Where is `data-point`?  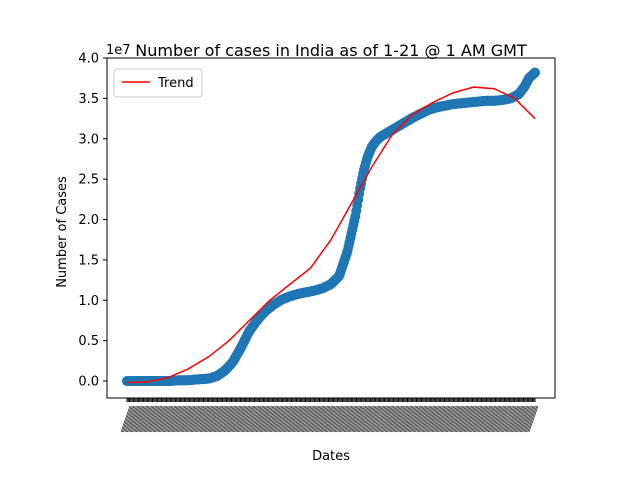 data-point is located at coordinates (535, 72).